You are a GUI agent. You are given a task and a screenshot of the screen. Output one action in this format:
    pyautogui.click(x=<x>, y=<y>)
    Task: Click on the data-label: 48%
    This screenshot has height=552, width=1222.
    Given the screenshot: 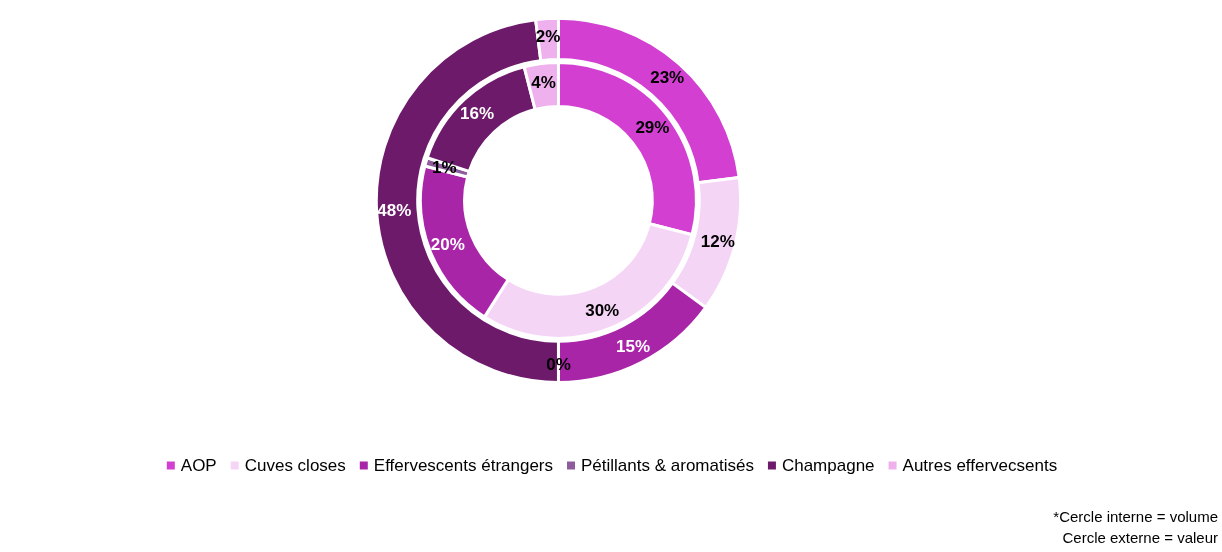 What is the action you would take?
    pyautogui.click(x=394, y=211)
    